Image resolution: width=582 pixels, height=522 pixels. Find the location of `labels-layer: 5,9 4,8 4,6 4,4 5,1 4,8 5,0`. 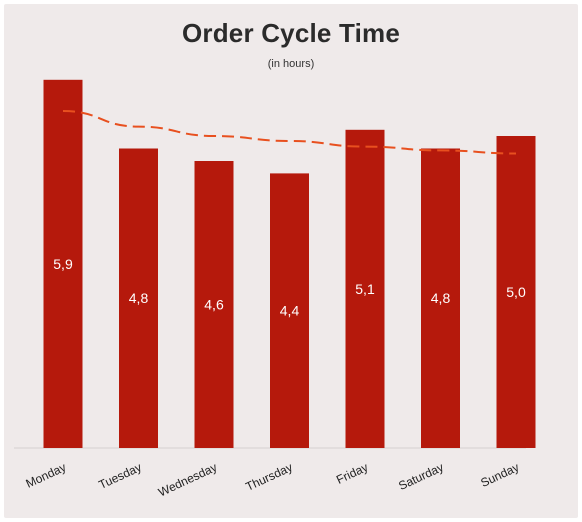

labels-layer: 5,9 4,8 4,6 4,4 5,1 4,8 5,0 is located at coordinates (289, 287).